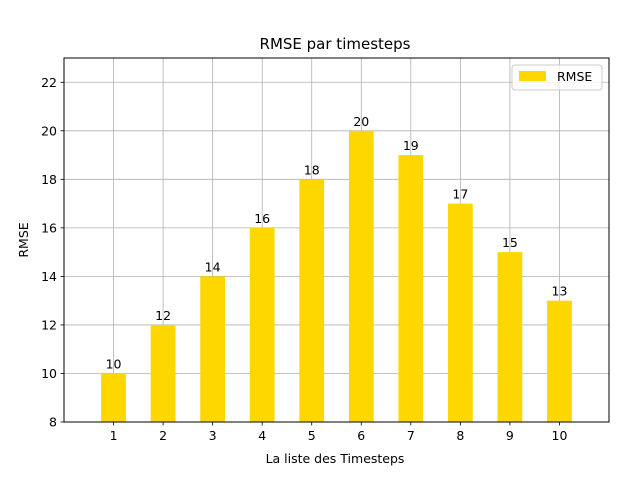 The height and width of the screenshot is (480, 640). What do you see at coordinates (23, 239) in the screenshot?
I see `y-axis-label: RMSE` at bounding box center [23, 239].